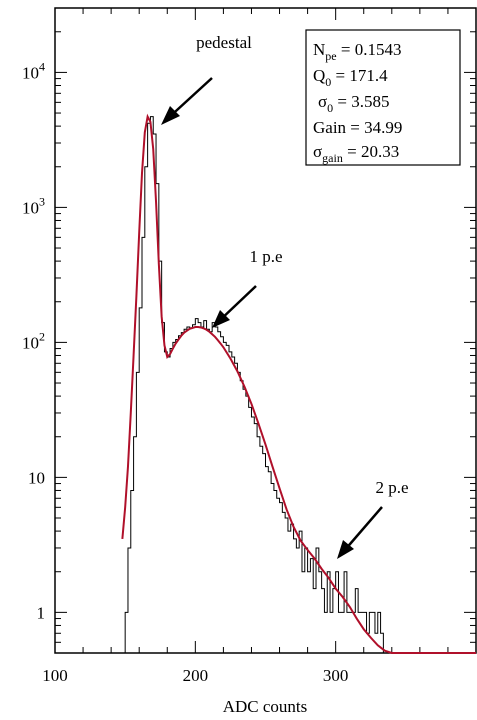  What do you see at coordinates (357, 127) in the screenshot?
I see `stat-gain: Gain = 34.99` at bounding box center [357, 127].